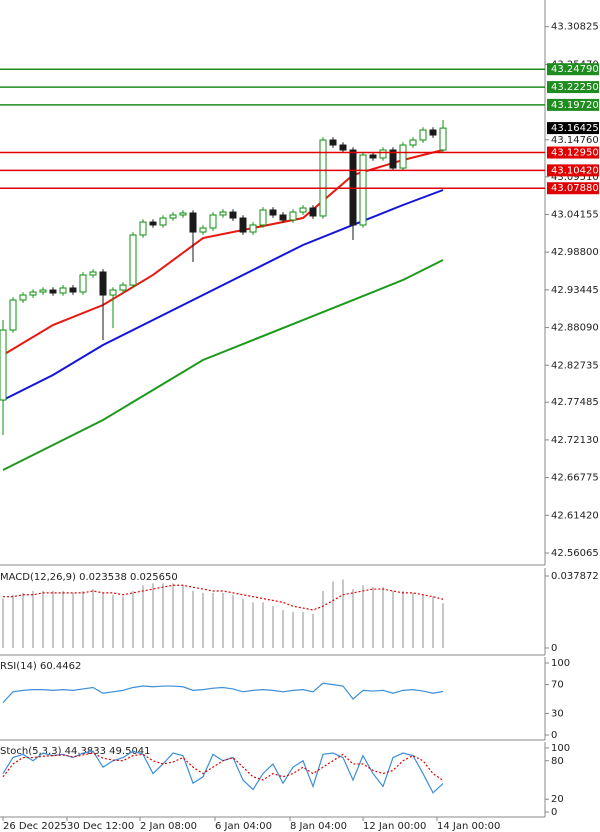 Image resolution: width=600 pixels, height=832 pixels. What do you see at coordinates (575, 440) in the screenshot?
I see `y-tick-label: 42.72130` at bounding box center [575, 440].